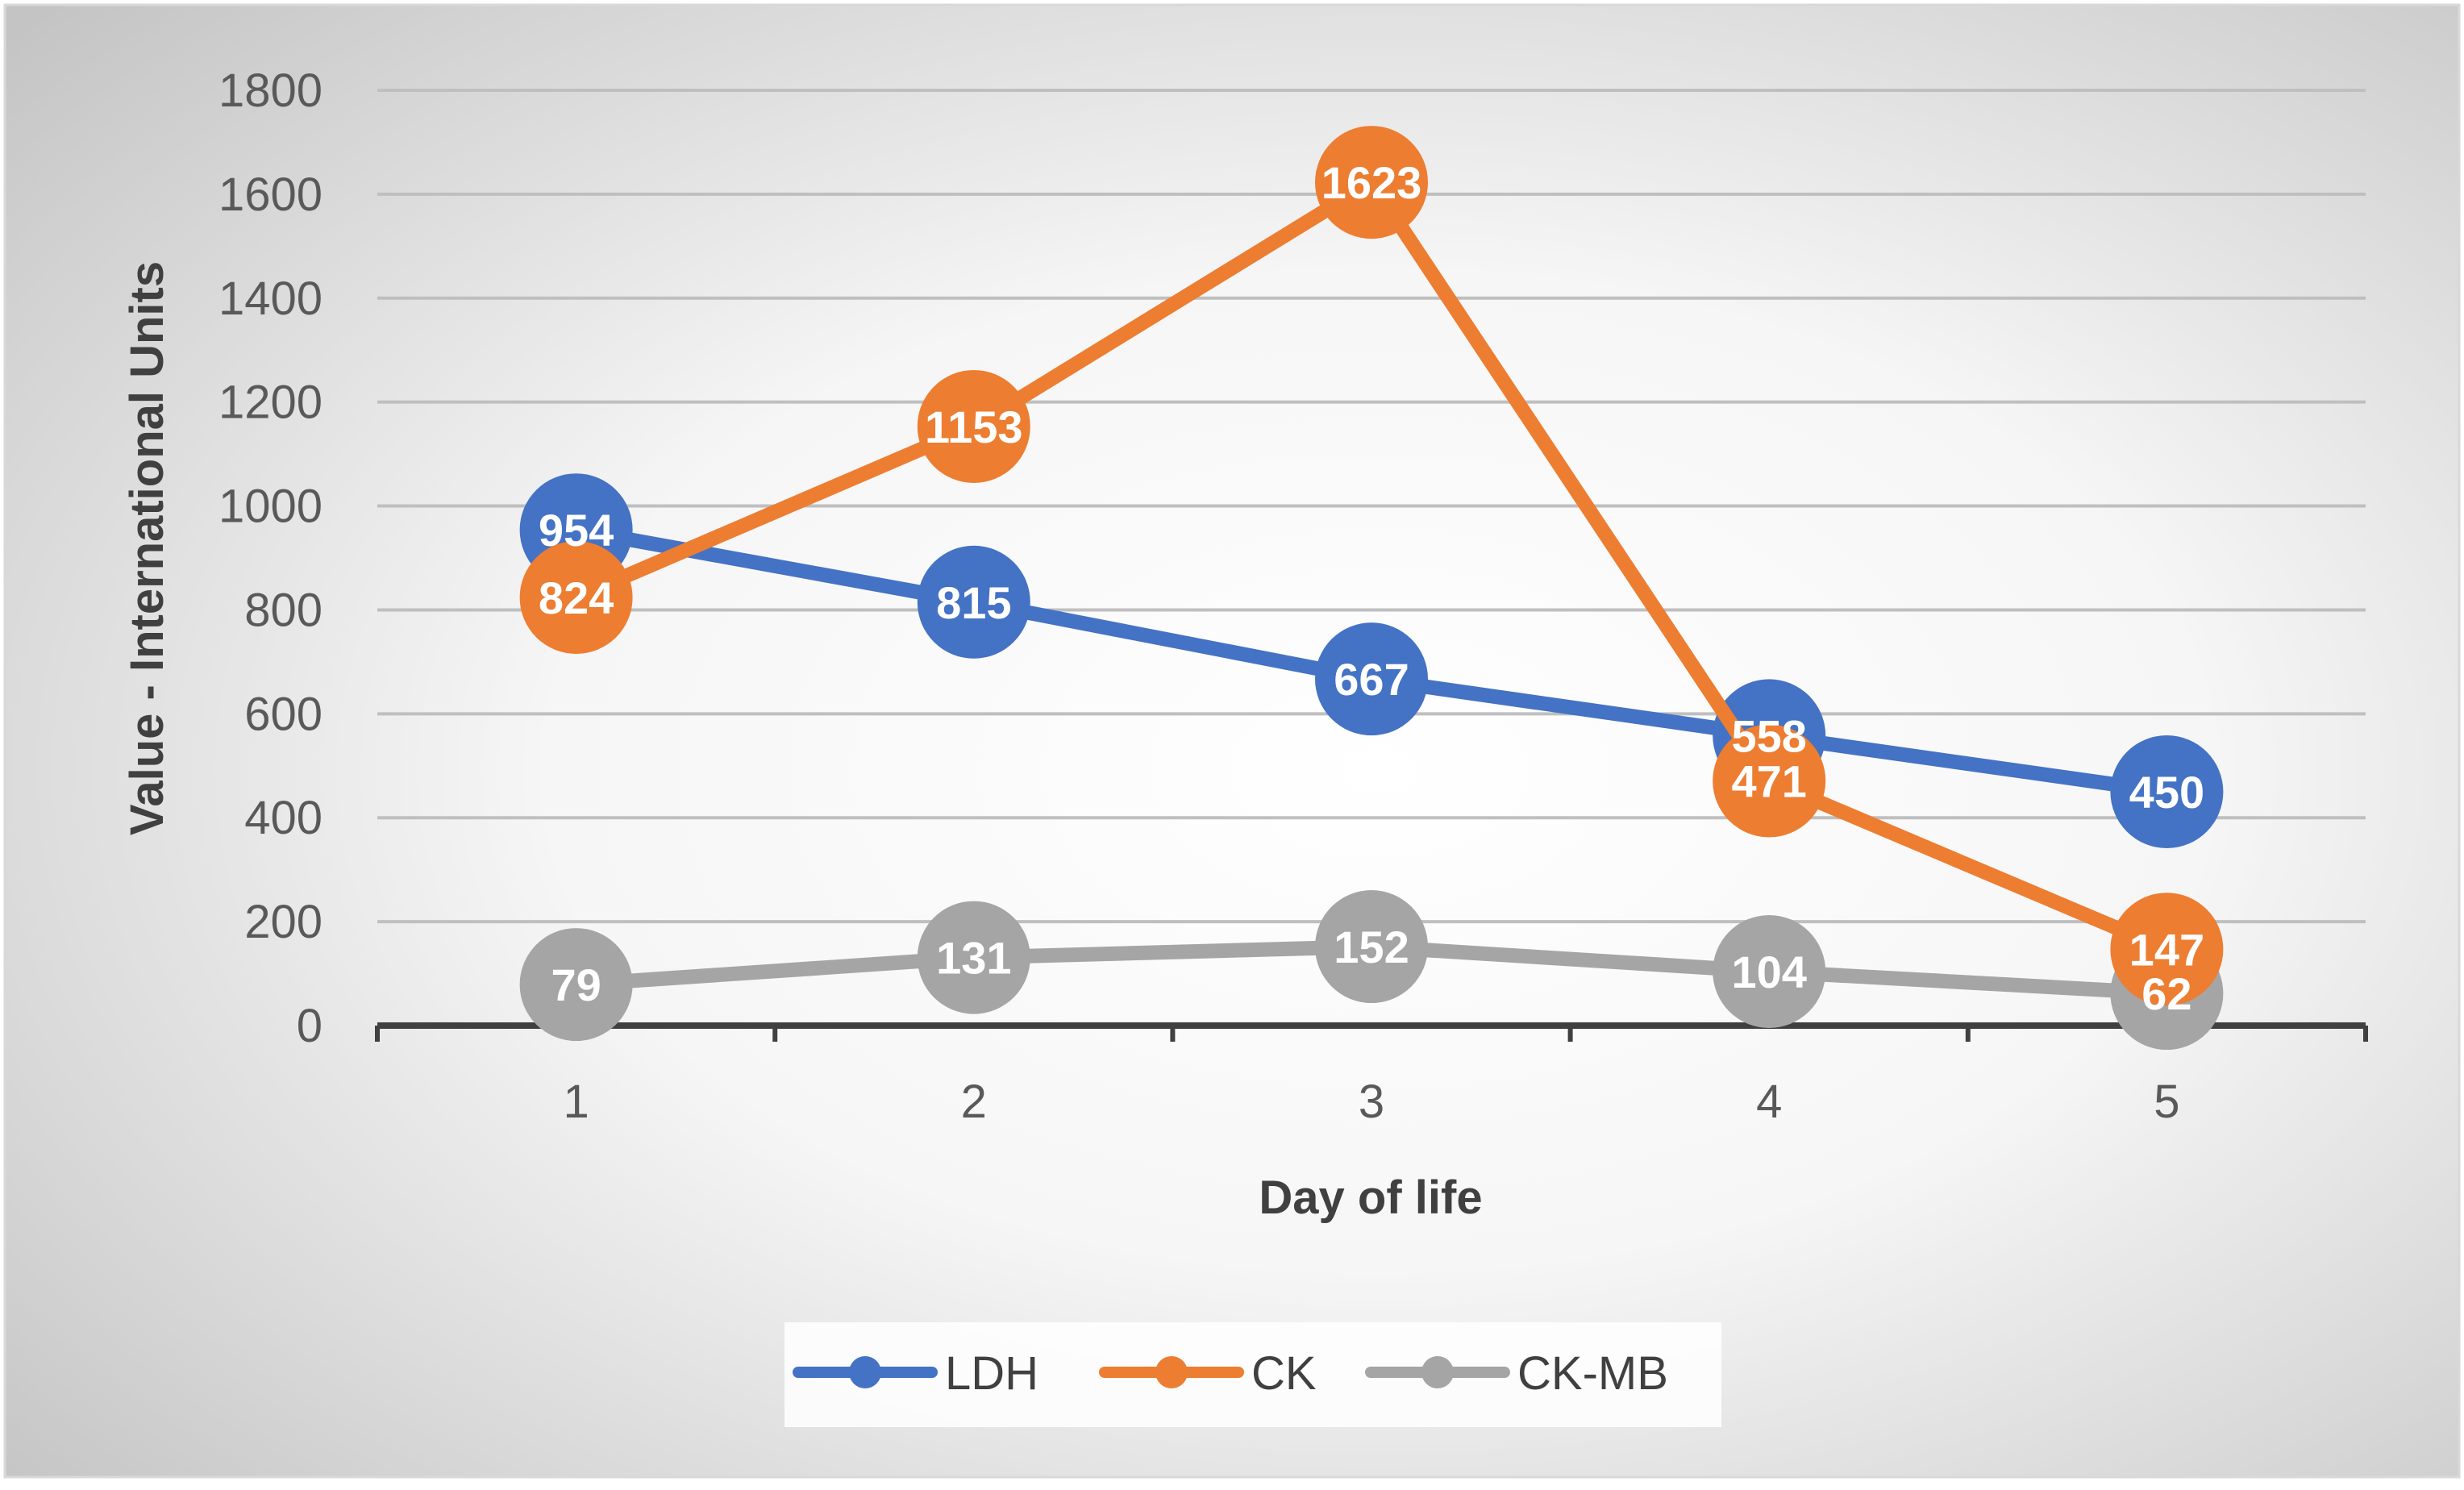 Image resolution: width=2464 pixels, height=1490 pixels. What do you see at coordinates (271, 195) in the screenshot?
I see `y-tick-label: 1600` at bounding box center [271, 195].